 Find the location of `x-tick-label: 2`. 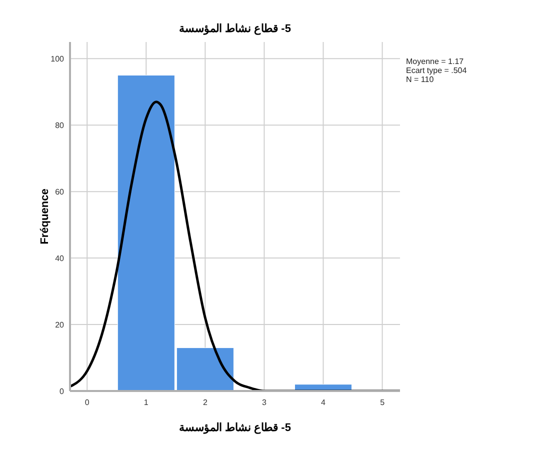

x-tick-label: 2 is located at coordinates (205, 402).